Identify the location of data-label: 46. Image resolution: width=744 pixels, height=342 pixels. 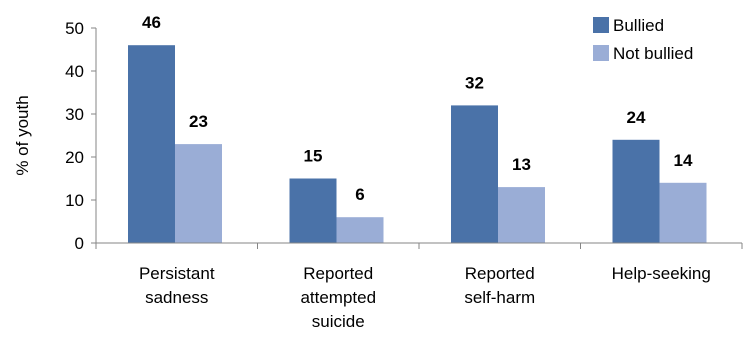
(151, 22).